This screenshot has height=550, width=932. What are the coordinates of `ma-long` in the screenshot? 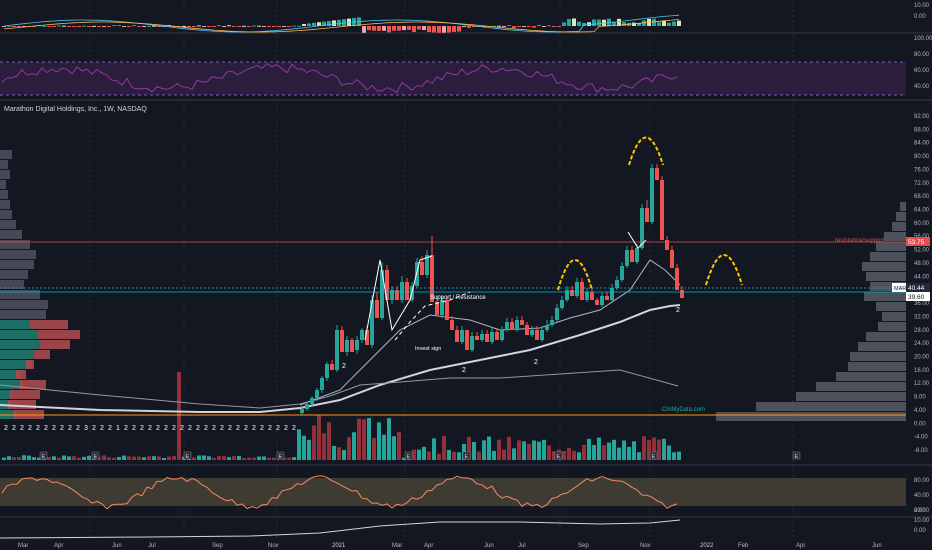 It's located at (340, 358).